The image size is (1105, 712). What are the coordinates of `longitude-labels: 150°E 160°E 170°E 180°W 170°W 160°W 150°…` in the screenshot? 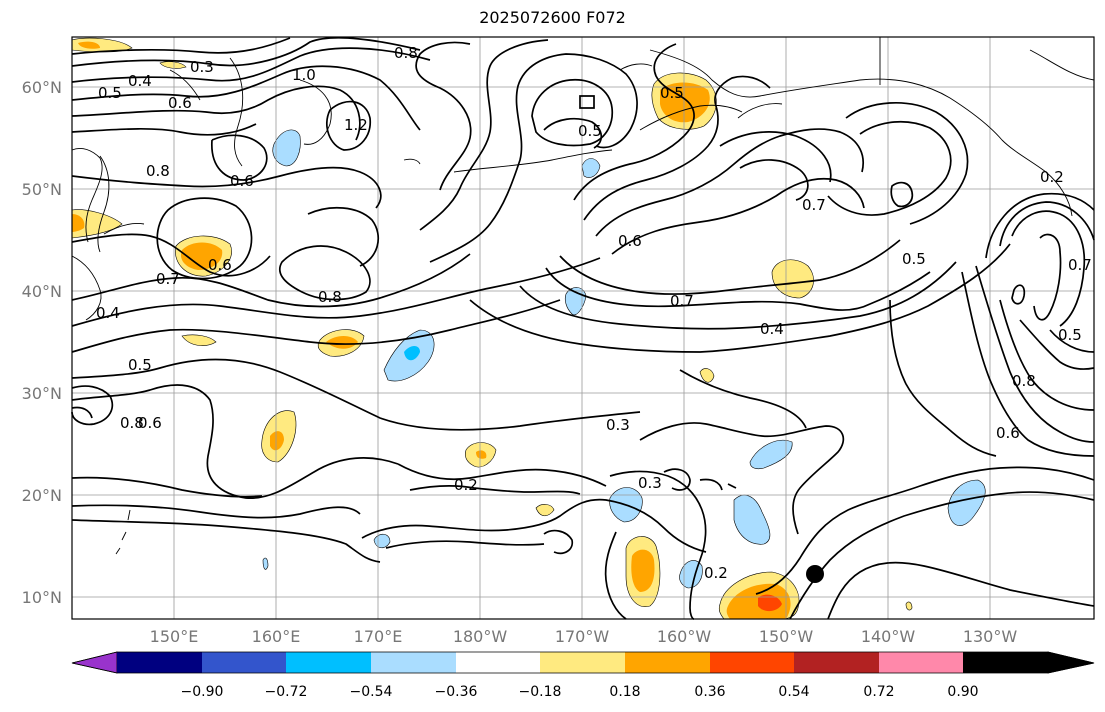 It's located at (584, 636).